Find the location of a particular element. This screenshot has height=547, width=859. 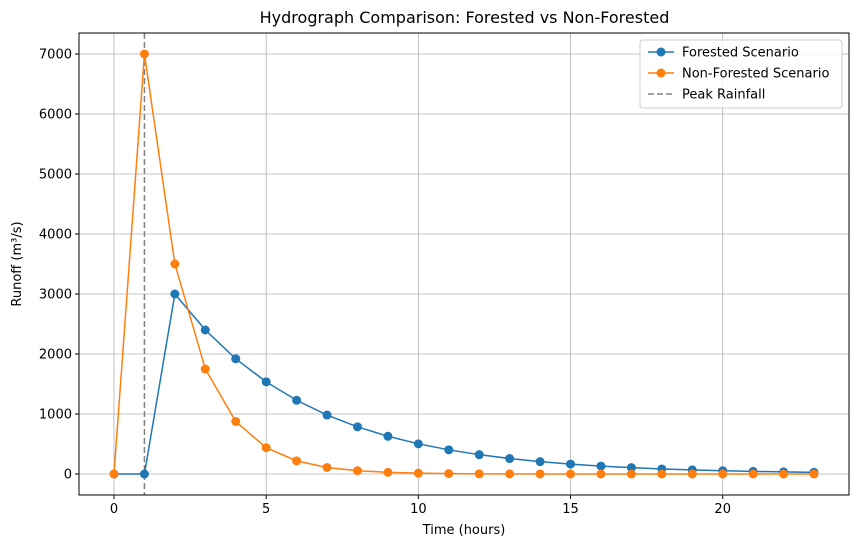

x-tick-label: 10 is located at coordinates (418, 509).